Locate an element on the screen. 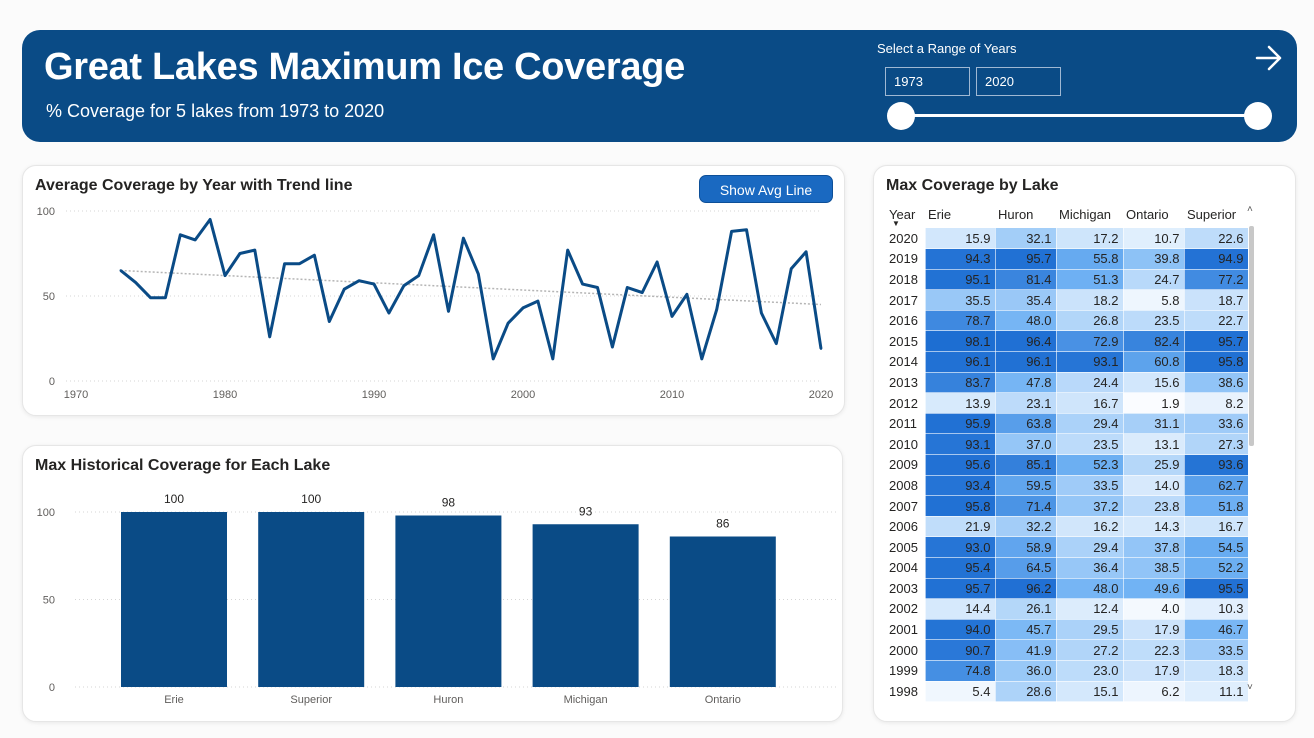 Image resolution: width=1314 pixels, height=738 pixels. column-header-superior: Superior is located at coordinates (1212, 214).